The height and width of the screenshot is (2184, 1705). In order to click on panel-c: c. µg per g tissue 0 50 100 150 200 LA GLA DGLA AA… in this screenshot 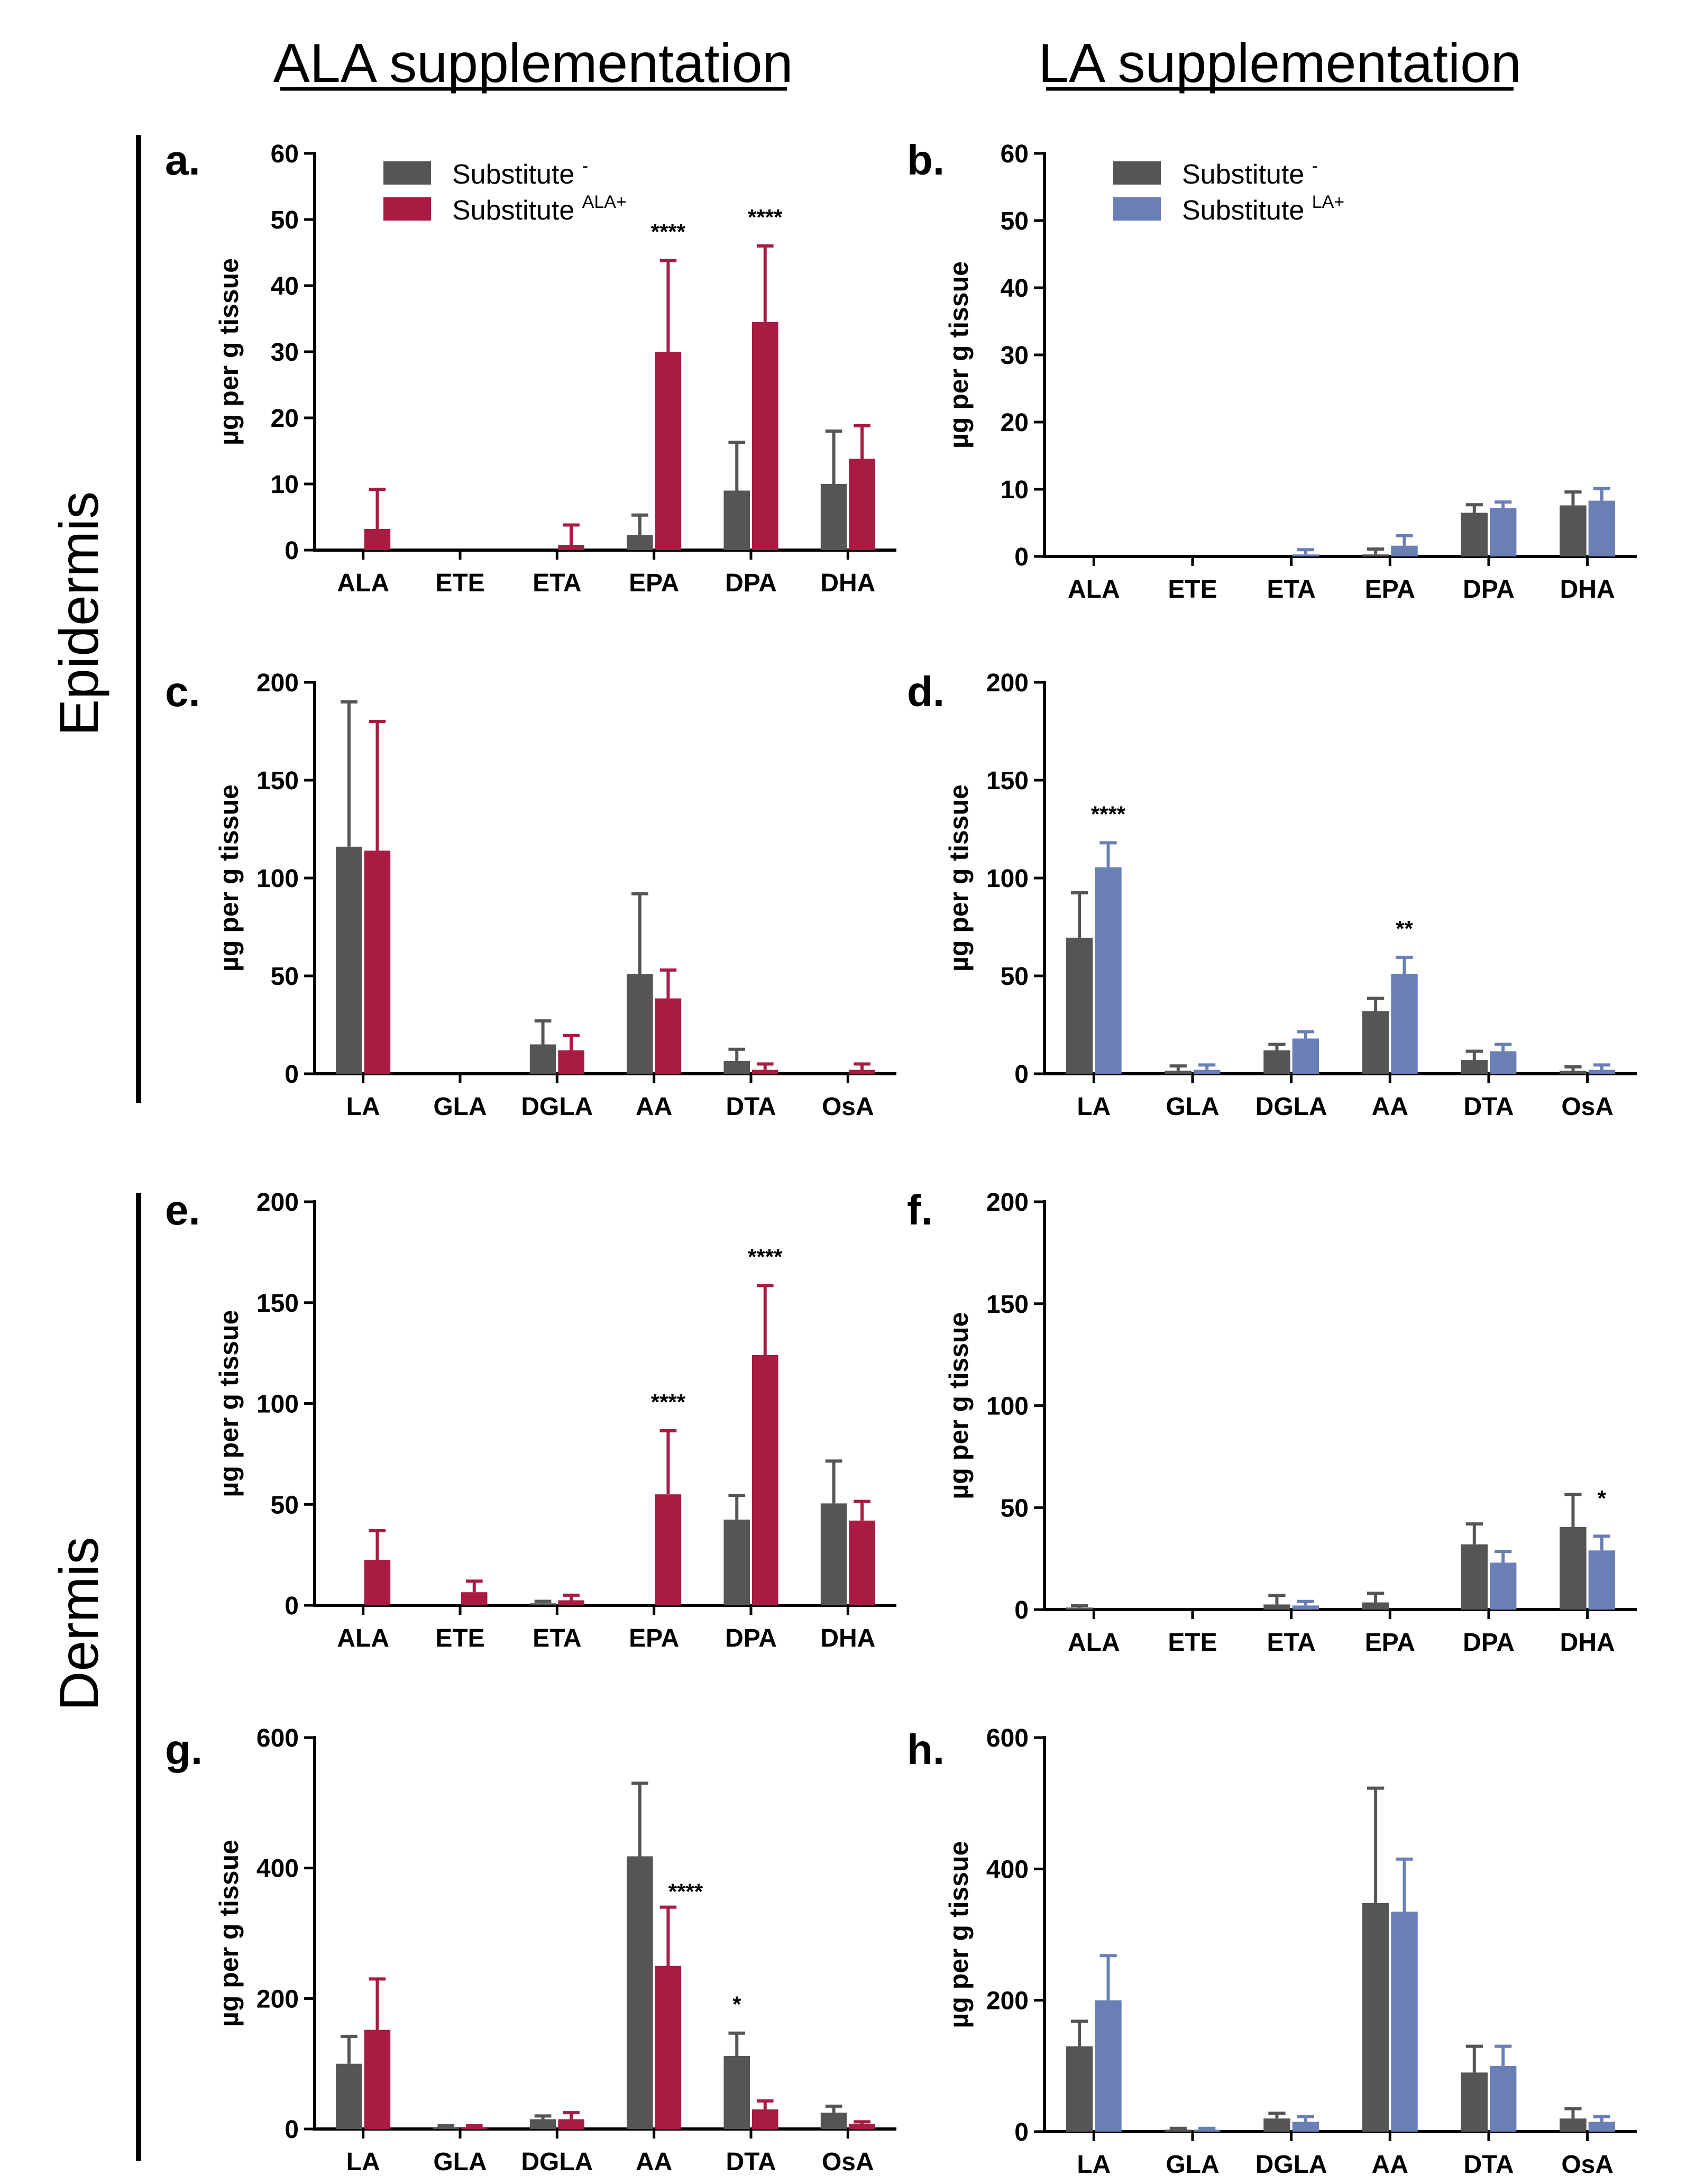, I will do `click(530, 894)`.